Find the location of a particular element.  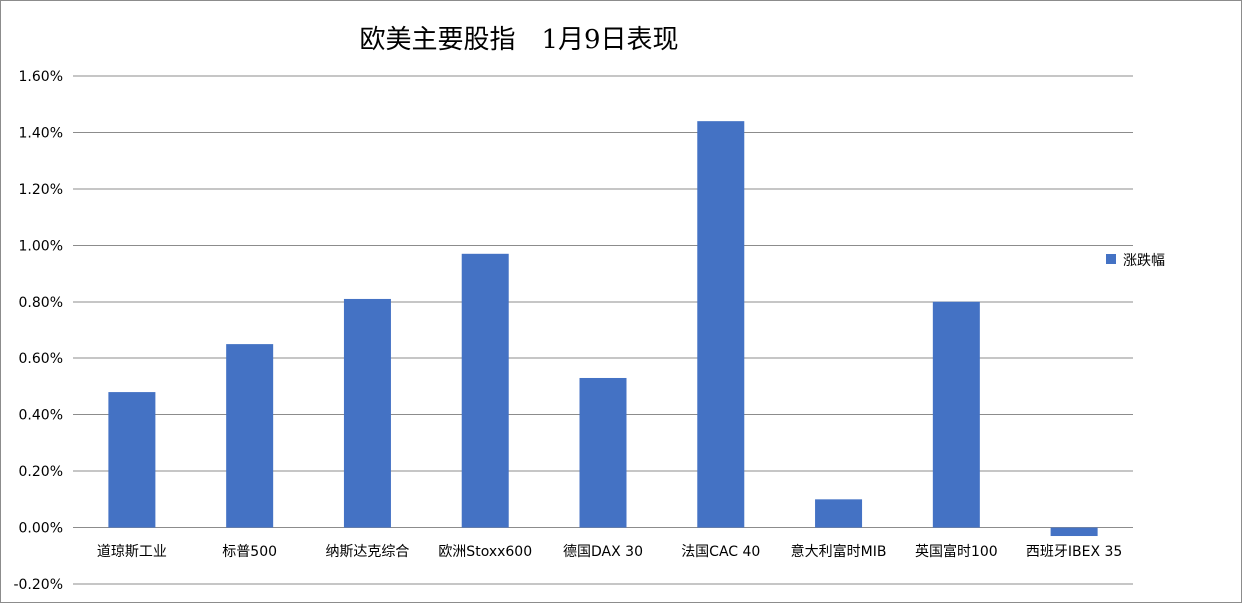

y-tick-label: 0.40% is located at coordinates (41, 416).